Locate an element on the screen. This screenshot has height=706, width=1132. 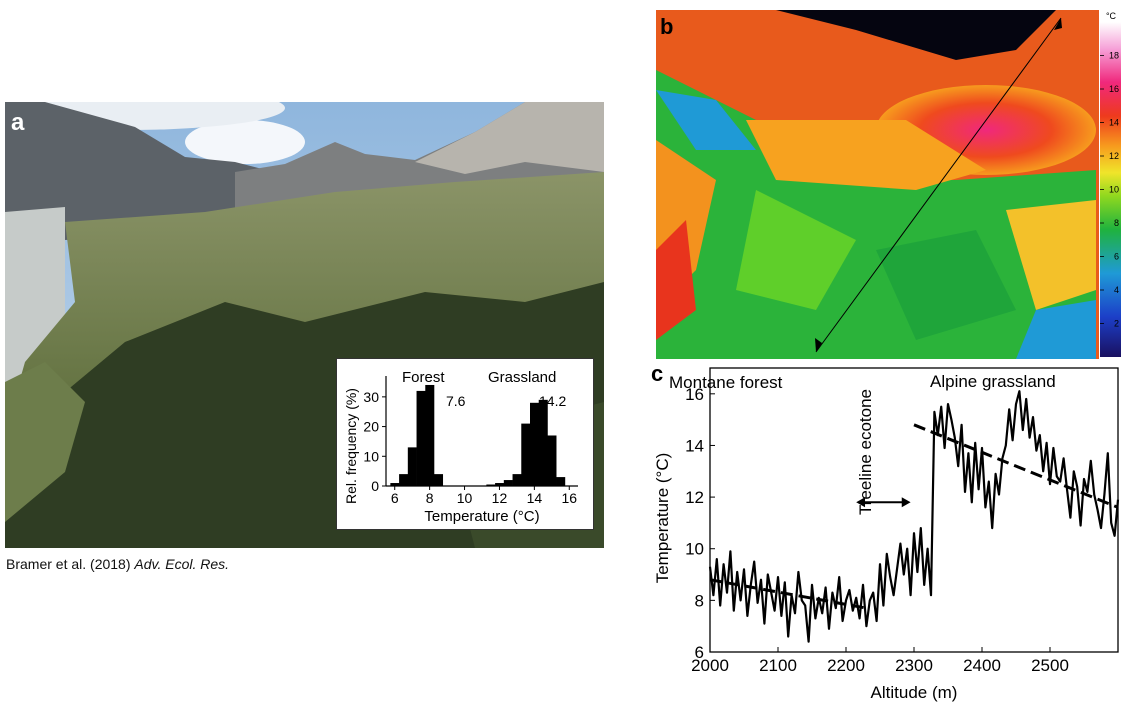
colorbar-tick-2: 6 is located at coordinates (1116, 257).